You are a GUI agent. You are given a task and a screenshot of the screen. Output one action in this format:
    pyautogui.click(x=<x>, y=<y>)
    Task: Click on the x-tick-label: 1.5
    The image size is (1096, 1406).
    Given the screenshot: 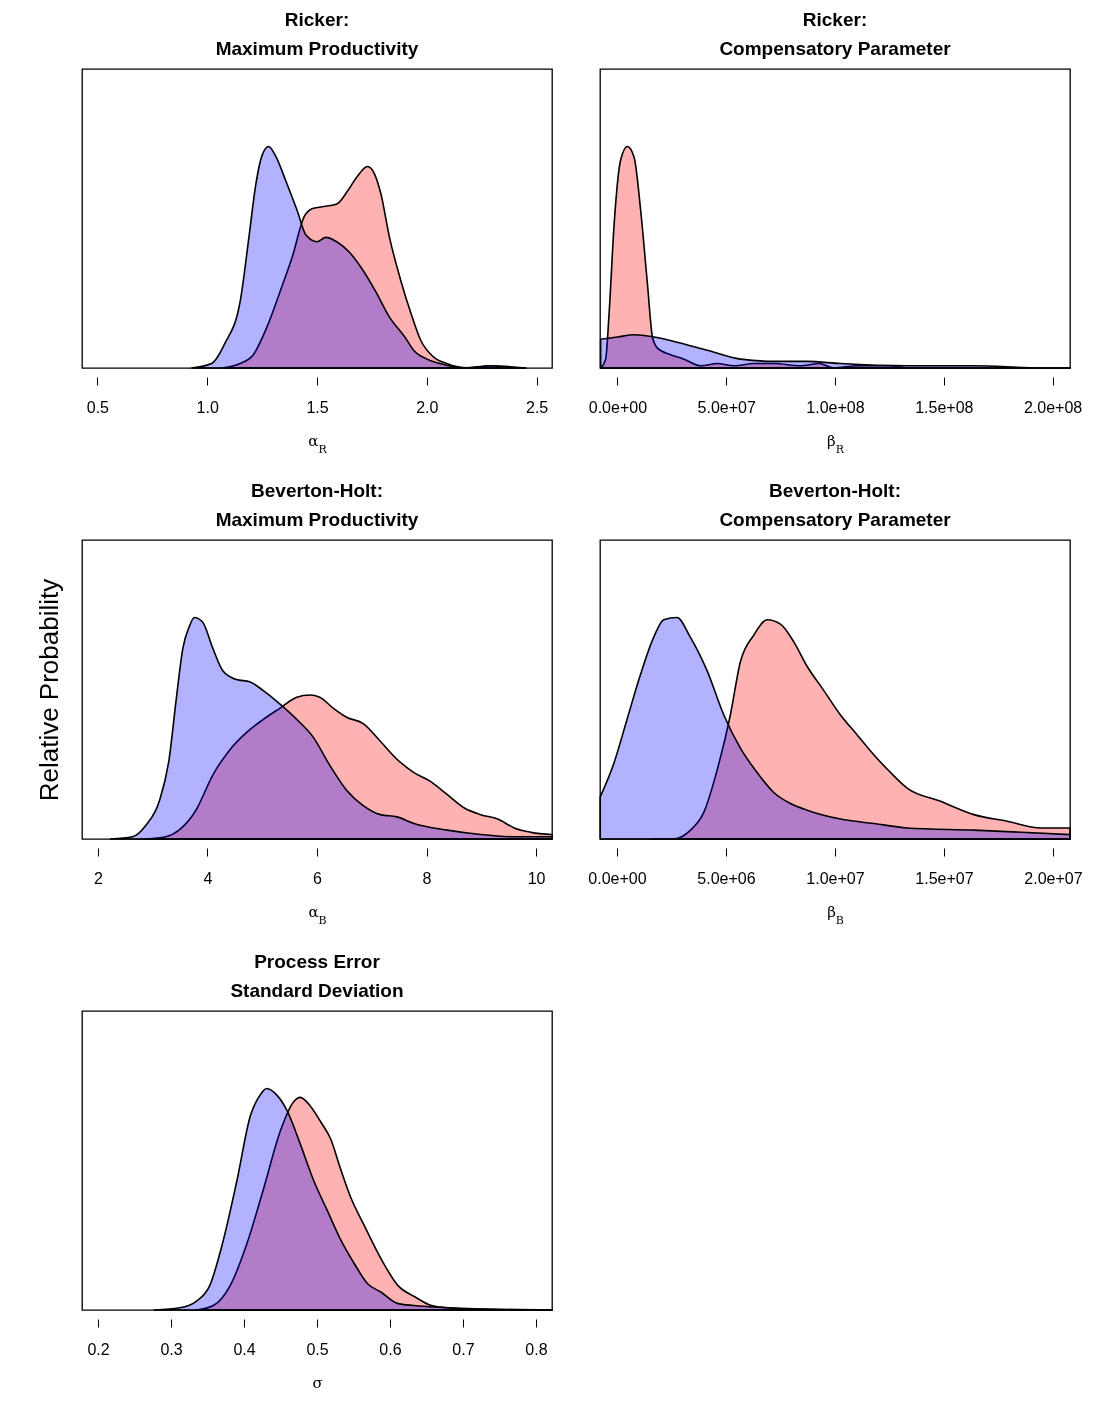 What is the action you would take?
    pyautogui.click(x=317, y=407)
    